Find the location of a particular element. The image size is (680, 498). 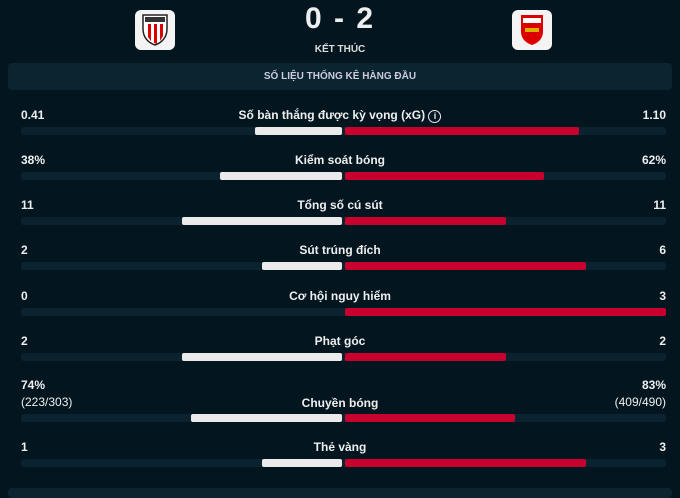

stat-label-text: Kiểm soát bóng is located at coordinates (339, 160).